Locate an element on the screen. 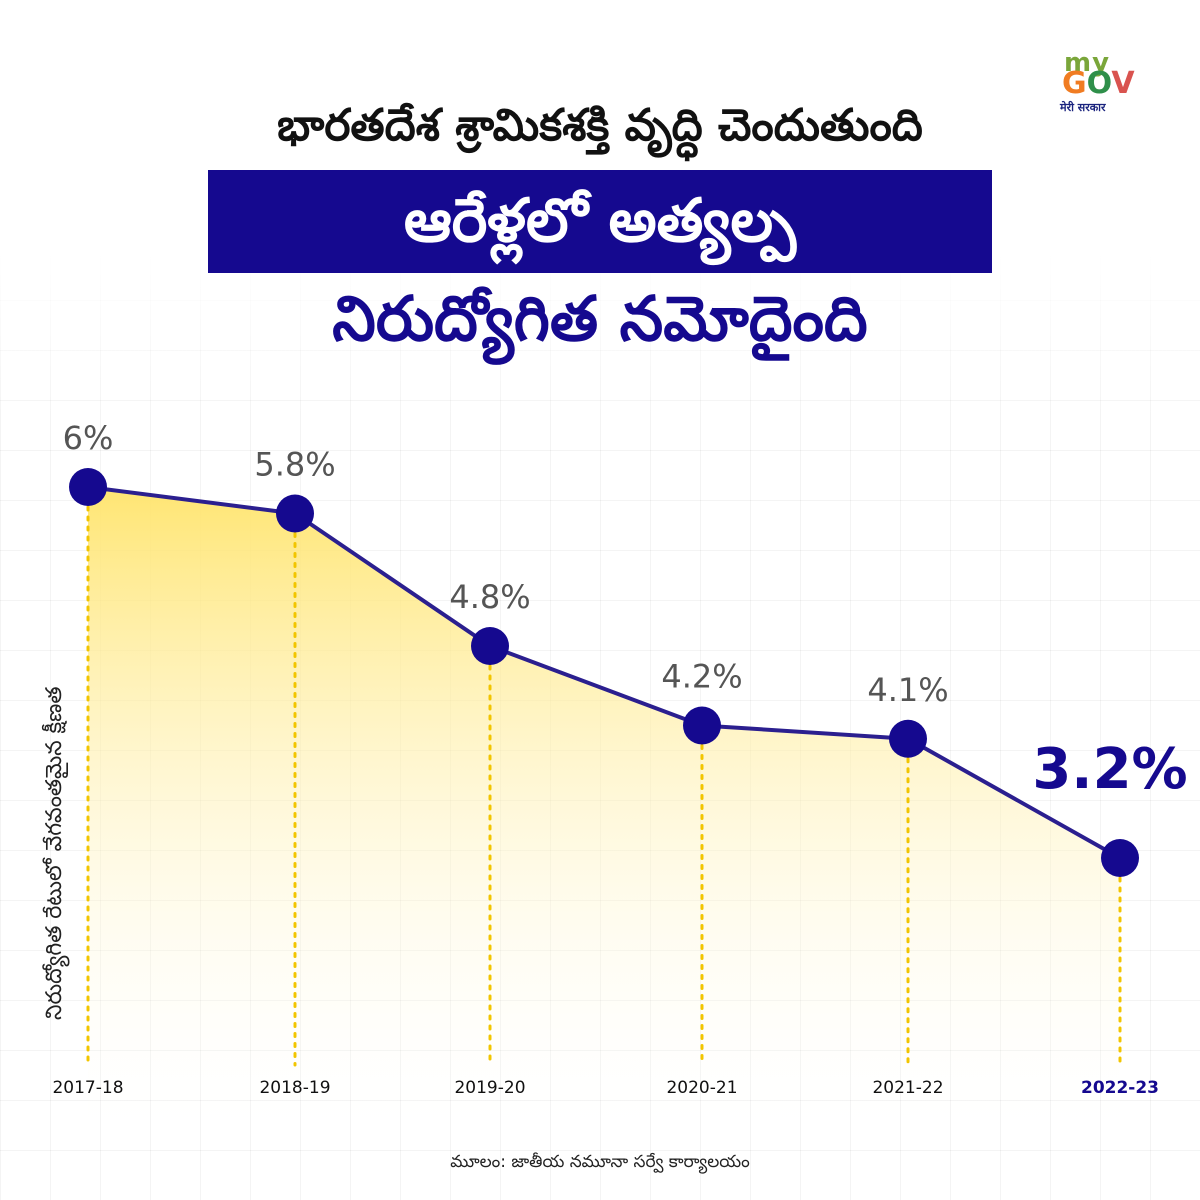  headline-highlight-band is located at coordinates (600, 221).